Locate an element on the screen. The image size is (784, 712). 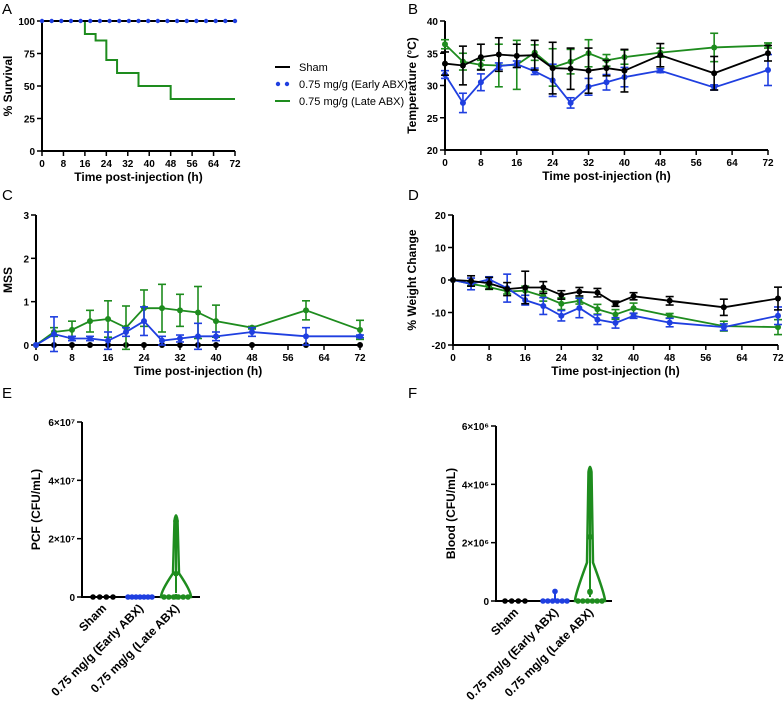
y-axis-label: MSS is located at coordinates (8, 280).